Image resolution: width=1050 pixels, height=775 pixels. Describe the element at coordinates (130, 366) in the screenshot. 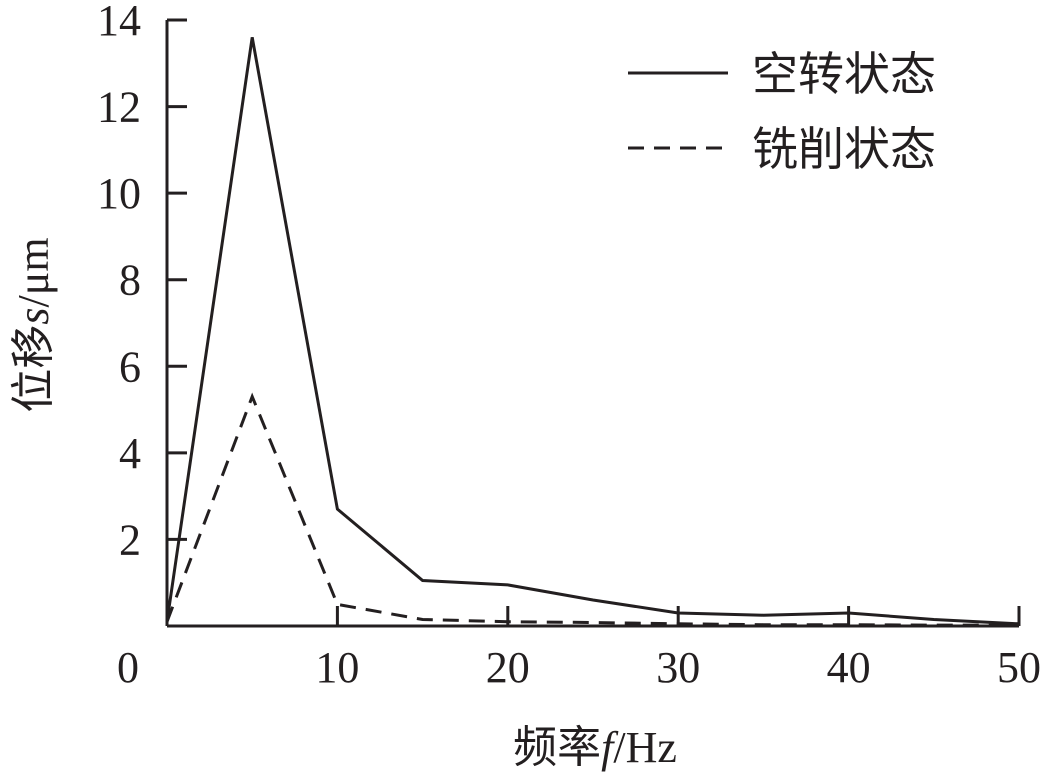

I see `y-tick-label-6: 6` at that location.